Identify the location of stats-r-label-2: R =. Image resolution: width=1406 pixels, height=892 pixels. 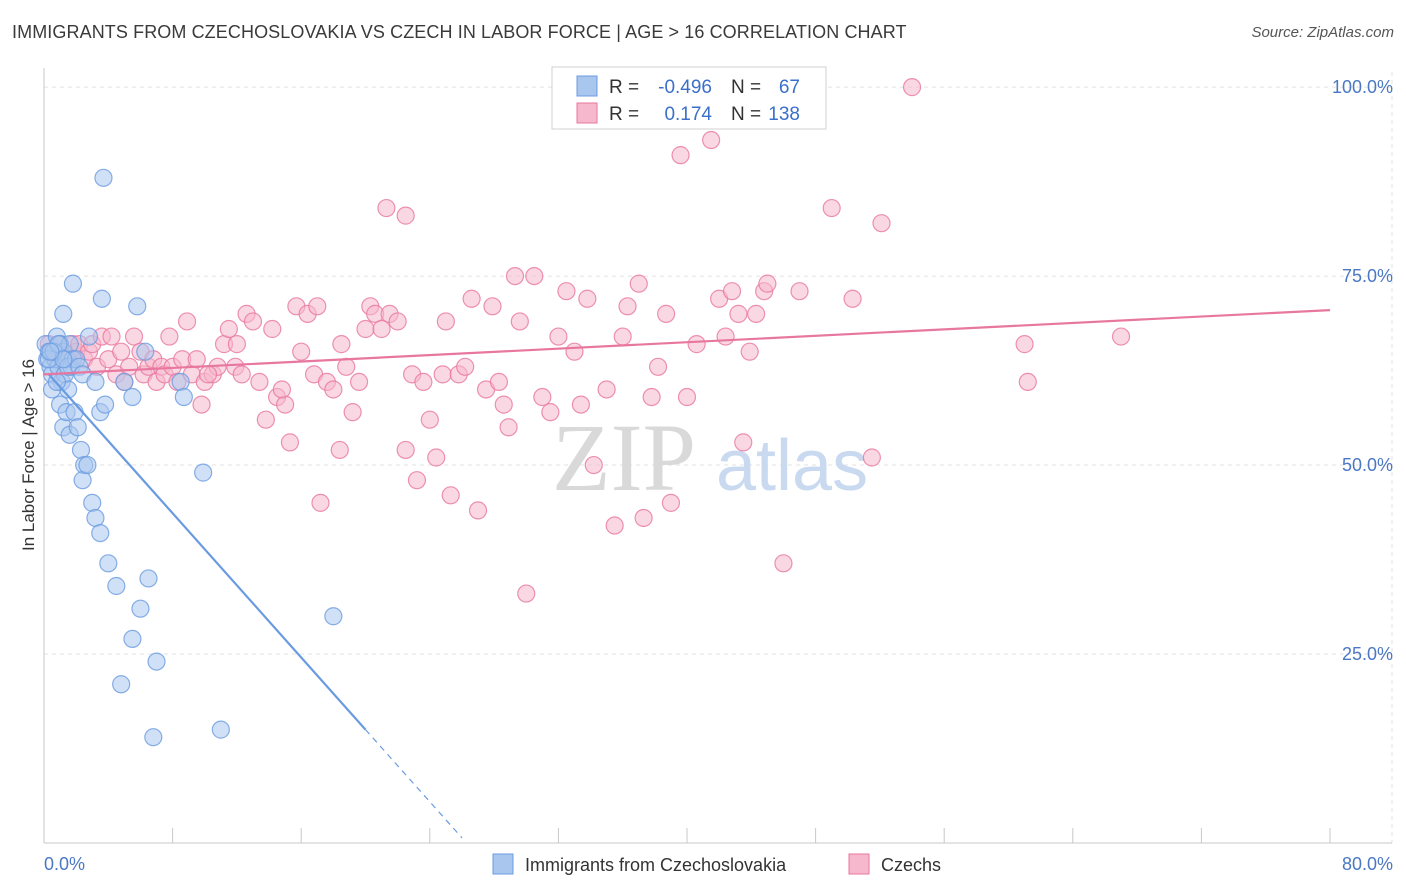
(624, 114).